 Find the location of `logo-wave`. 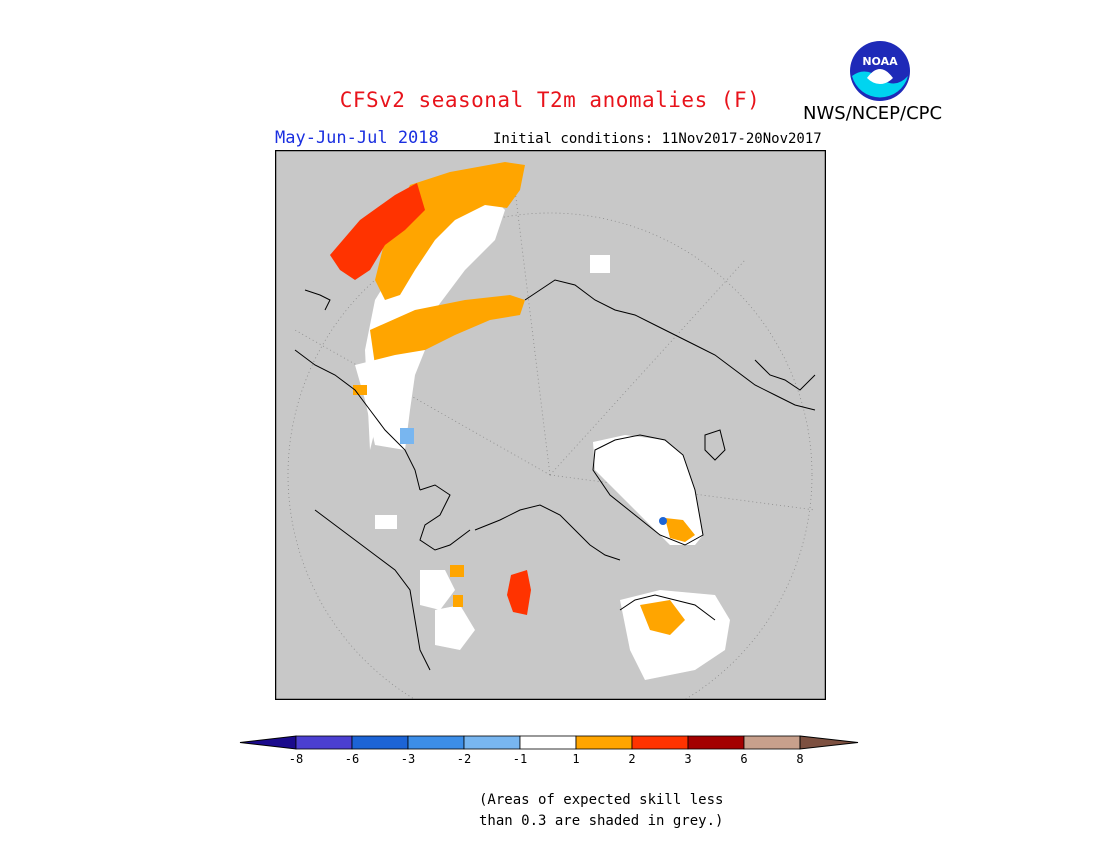

logo-wave is located at coordinates (880, 84).